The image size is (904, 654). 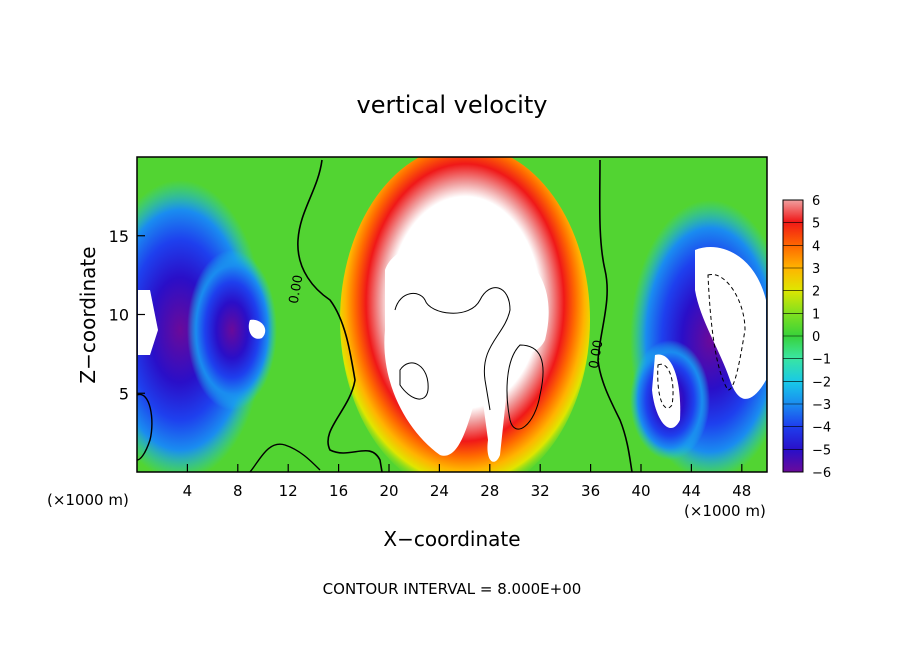 What do you see at coordinates (188, 491) in the screenshot?
I see `x-tick-label: 4` at bounding box center [188, 491].